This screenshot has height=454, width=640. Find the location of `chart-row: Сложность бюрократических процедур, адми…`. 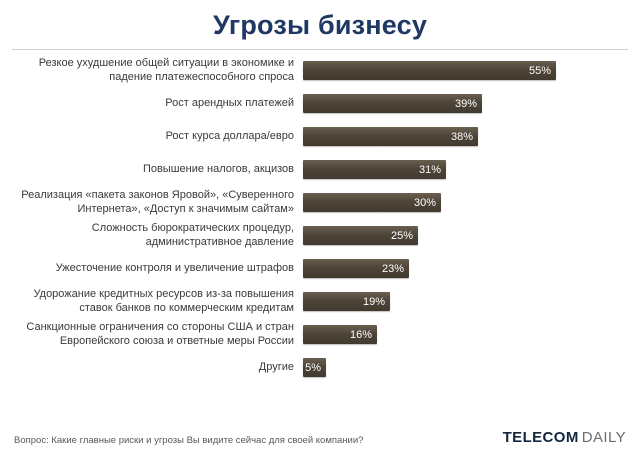

chart-row: Сложность бюрократических процедур, адми… is located at coordinates (315, 235).